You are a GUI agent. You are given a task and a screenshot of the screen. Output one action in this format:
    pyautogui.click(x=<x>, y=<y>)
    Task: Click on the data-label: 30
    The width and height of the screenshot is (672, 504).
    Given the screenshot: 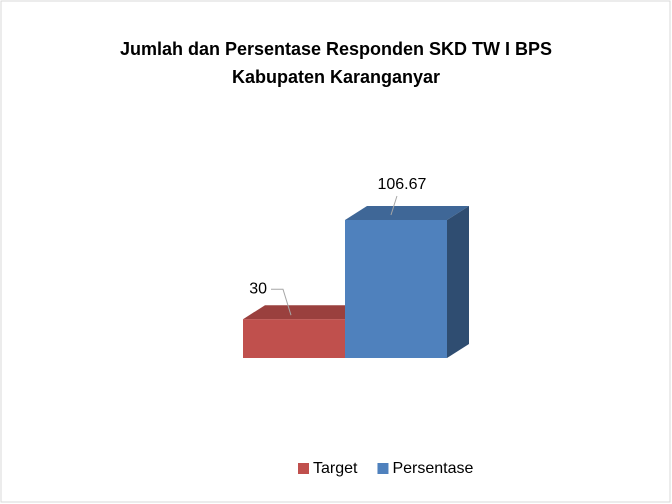 What is the action you would take?
    pyautogui.click(x=258, y=288)
    